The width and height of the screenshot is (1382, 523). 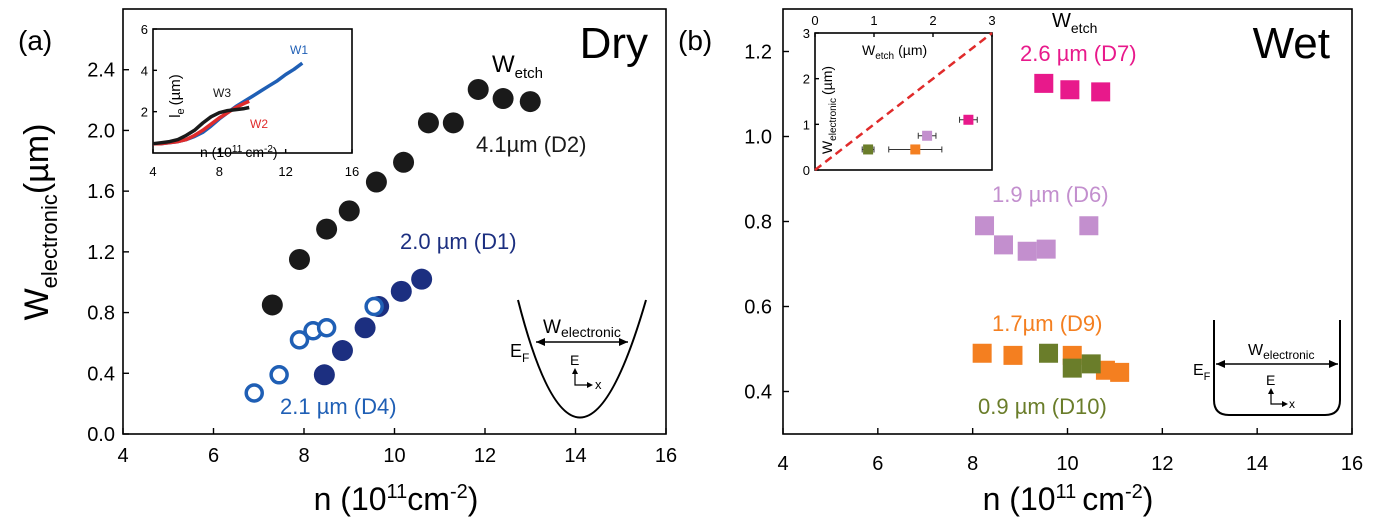 What do you see at coordinates (1270, 380) in the screenshot?
I see `right-energy-label: E` at bounding box center [1270, 380].